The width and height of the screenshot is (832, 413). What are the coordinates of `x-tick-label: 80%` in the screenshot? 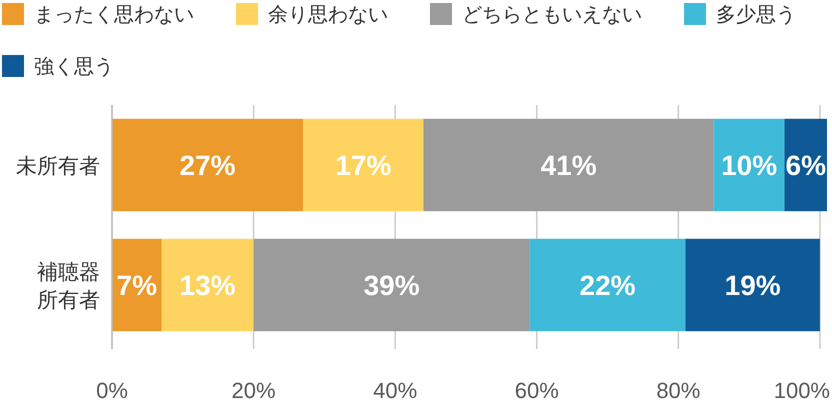 It's located at (678, 390).